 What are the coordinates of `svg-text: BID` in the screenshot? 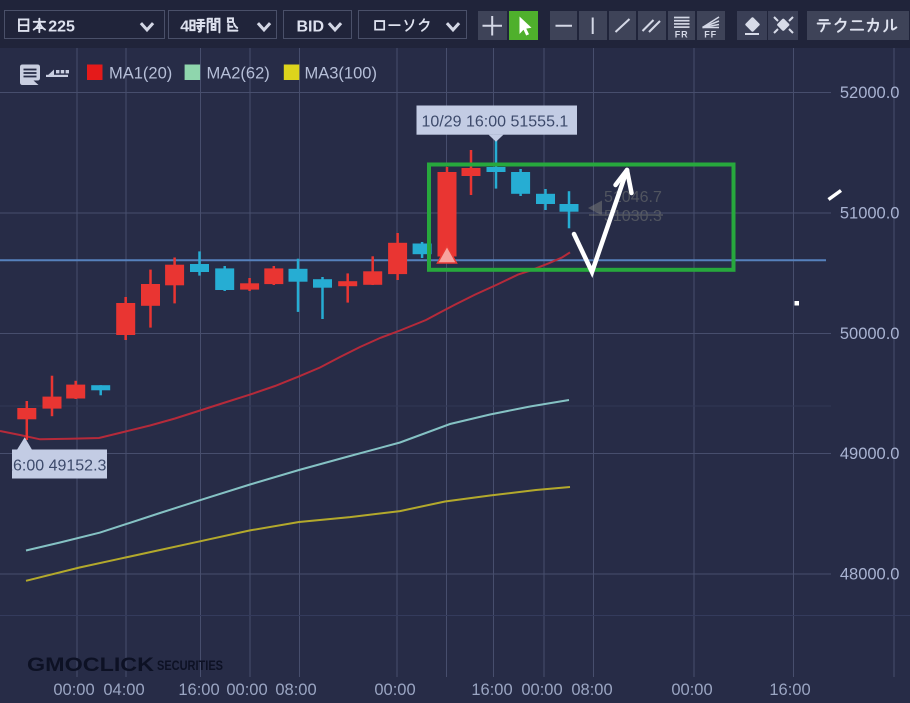 It's located at (311, 27).